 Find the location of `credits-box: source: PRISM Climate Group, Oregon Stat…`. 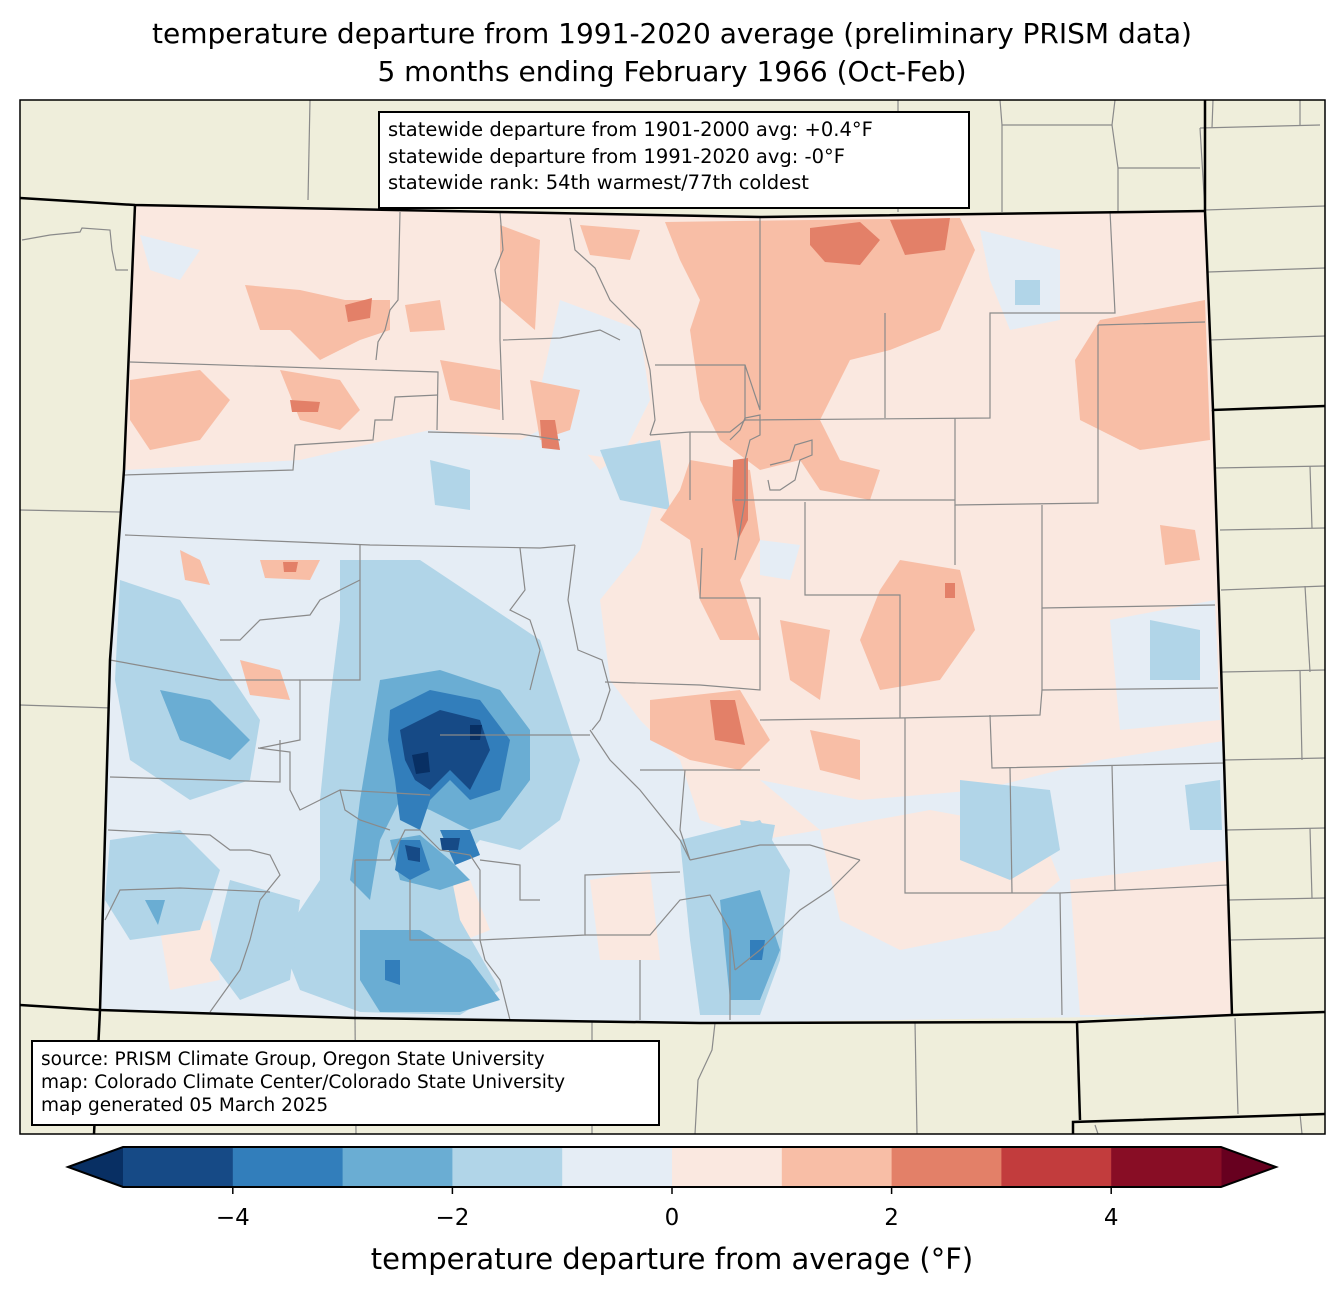

credits-box: source: PRISM Climate Group, Oregon Stat… is located at coordinates (345, 1083).